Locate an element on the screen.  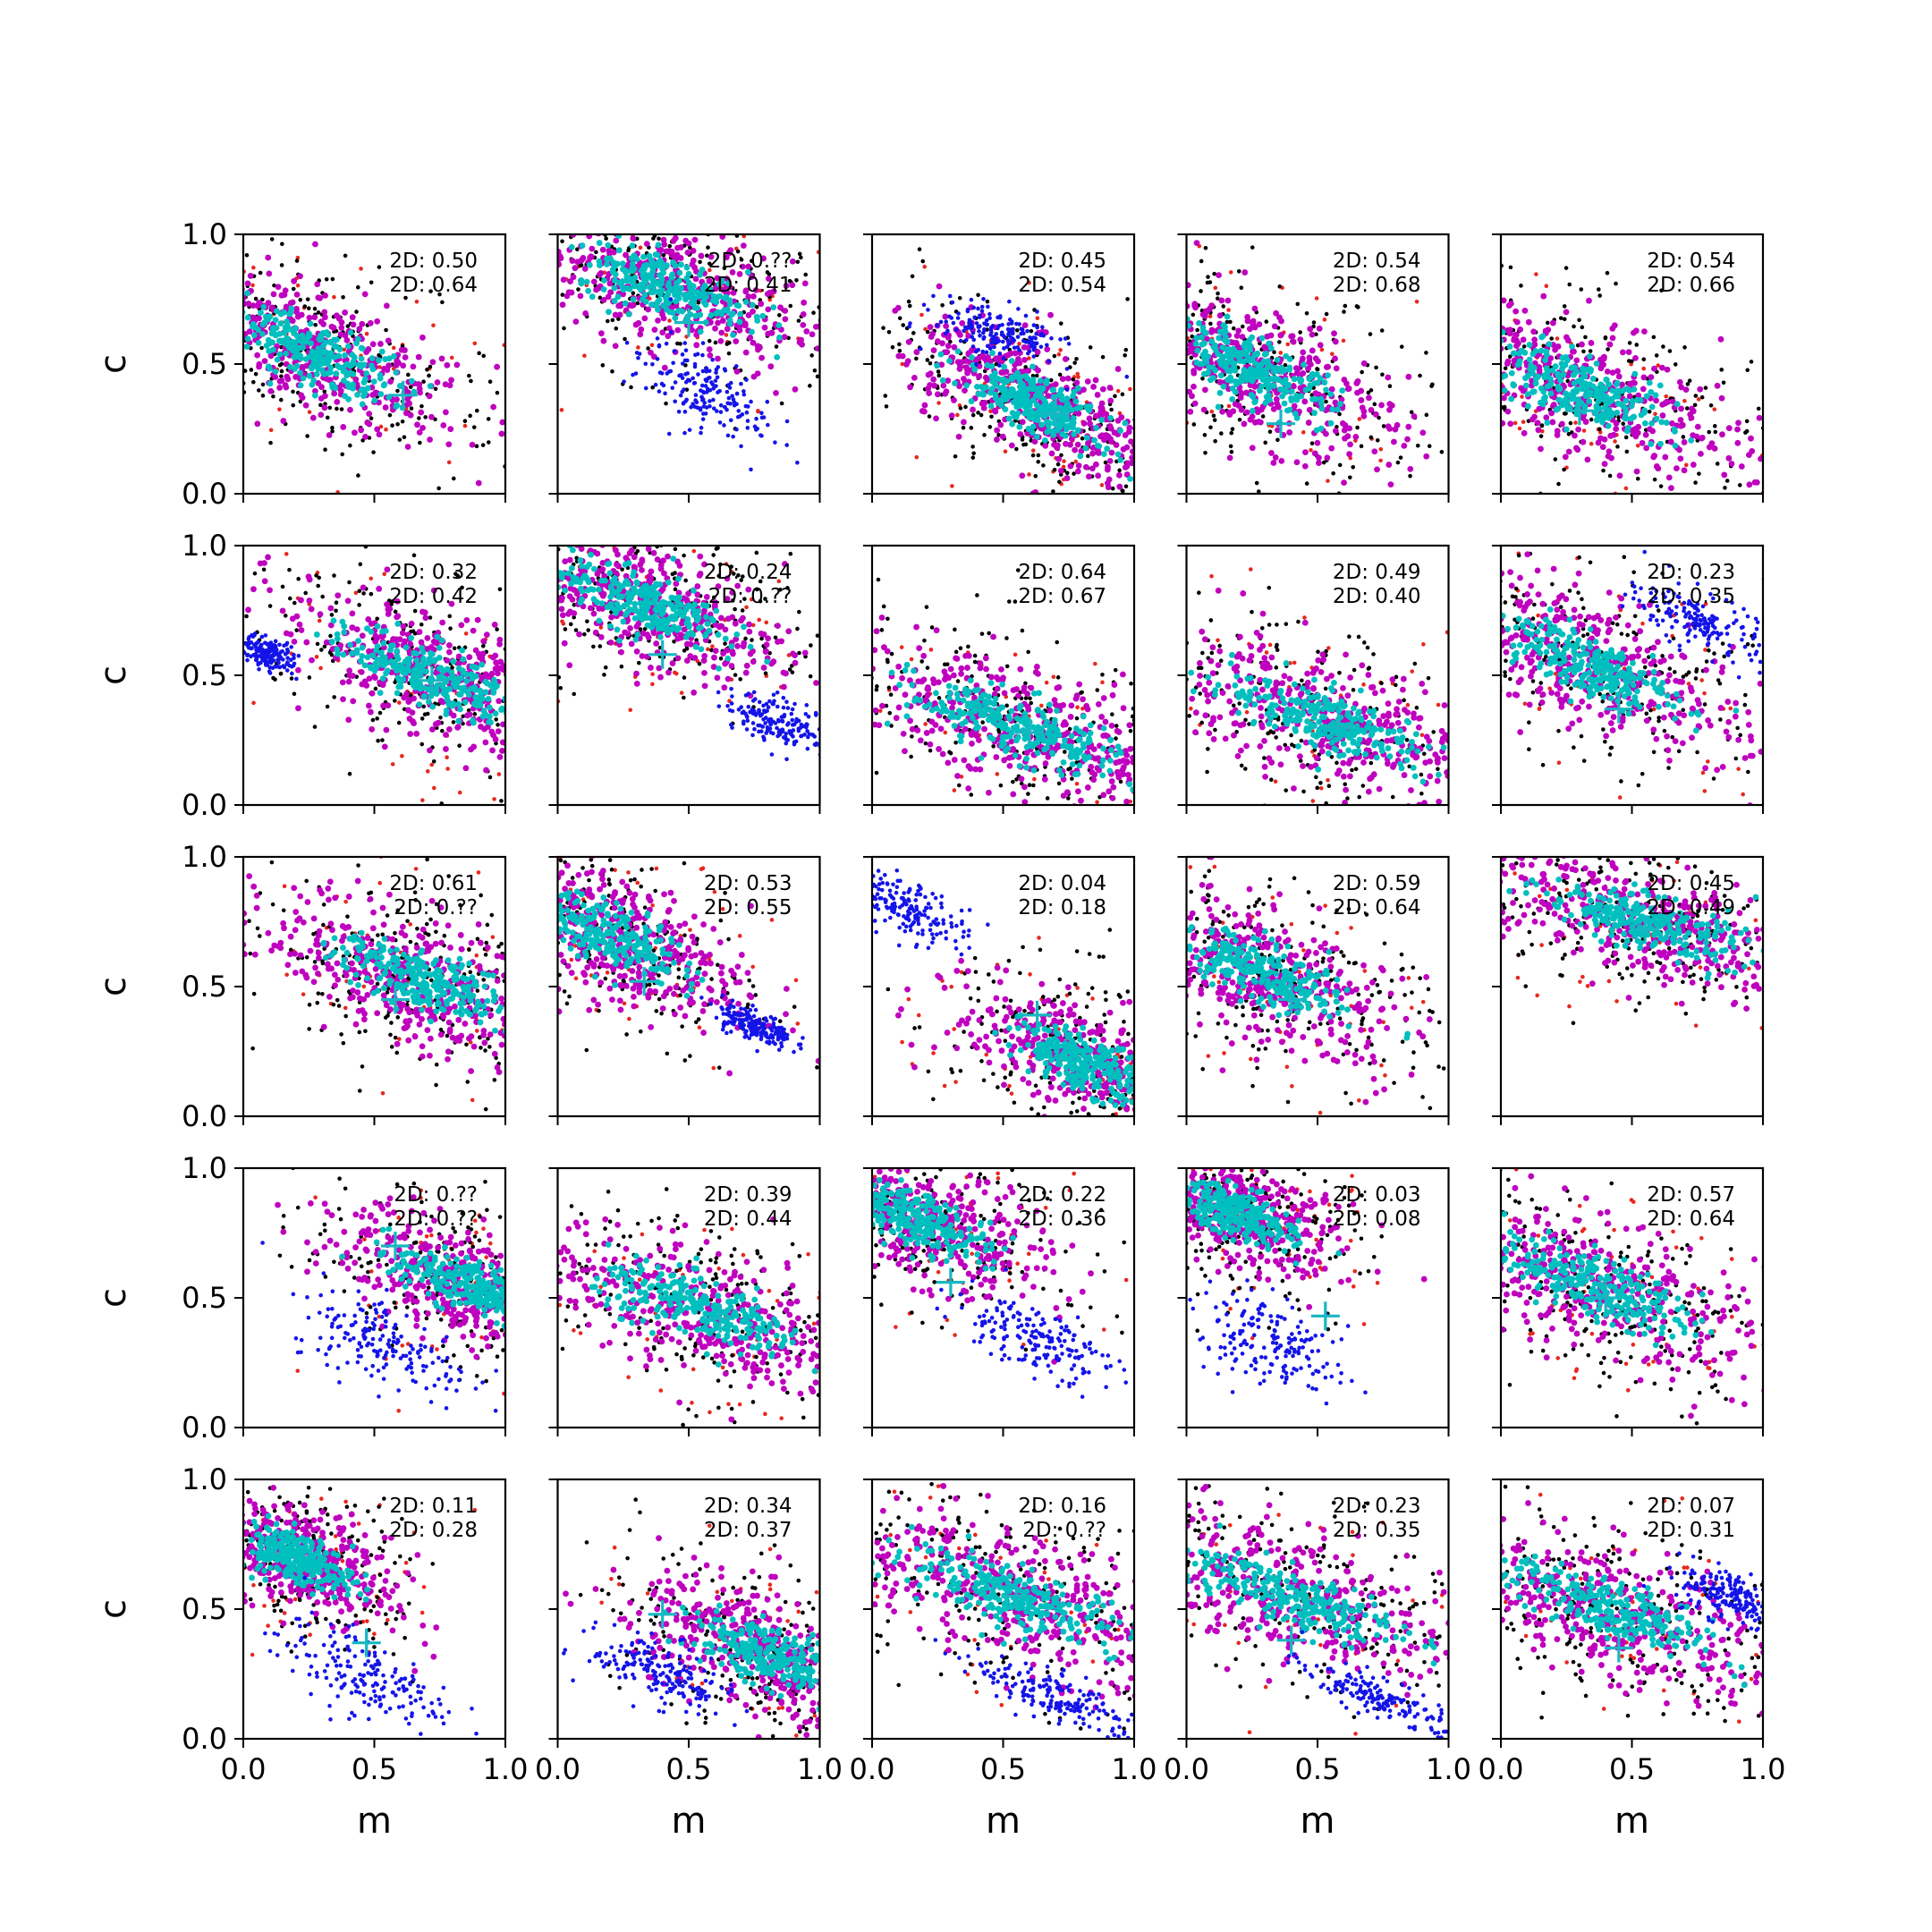
y-tick-label: 1.0 is located at coordinates (204, 234).